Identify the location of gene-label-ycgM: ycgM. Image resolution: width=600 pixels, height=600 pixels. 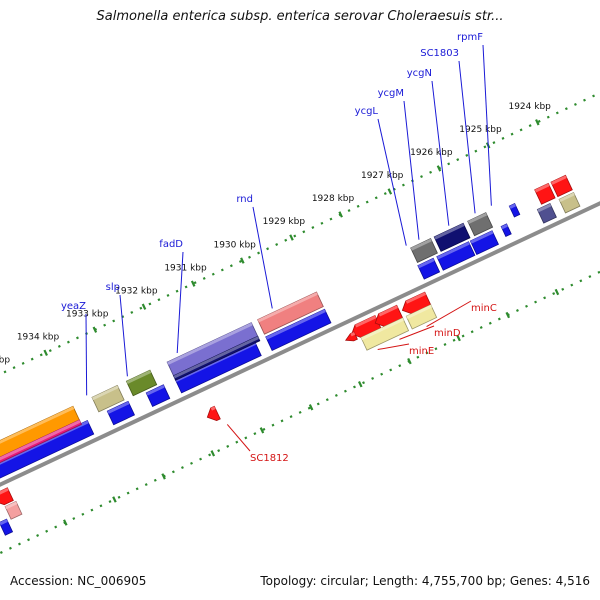
(391, 93).